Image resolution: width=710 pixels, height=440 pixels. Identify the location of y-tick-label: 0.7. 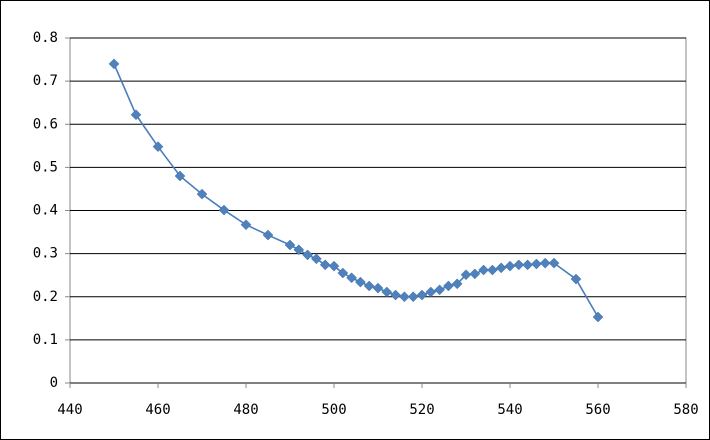
(45, 81).